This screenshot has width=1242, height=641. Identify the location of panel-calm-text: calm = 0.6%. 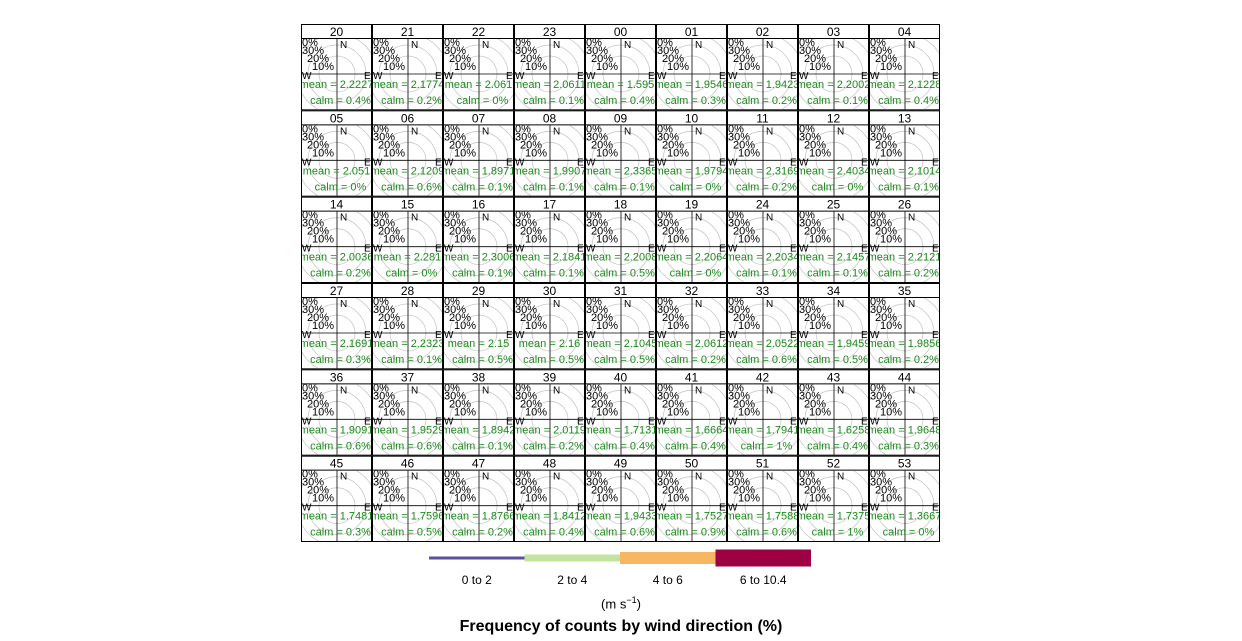
(766, 533).